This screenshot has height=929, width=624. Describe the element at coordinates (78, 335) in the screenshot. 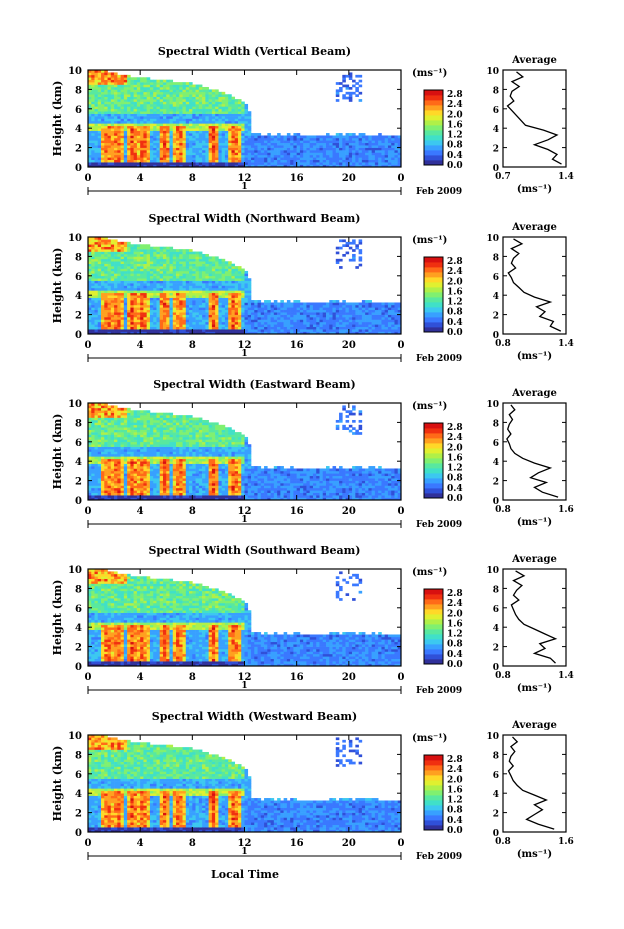

I see `y-tick-label: 0` at that location.